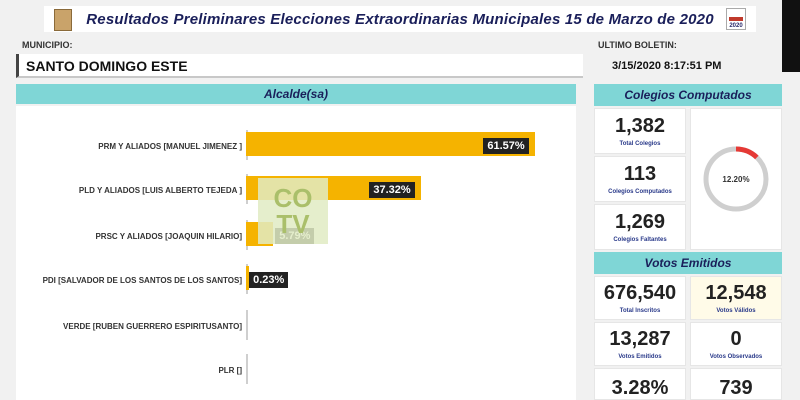 This screenshot has height=400, width=800. What do you see at coordinates (640, 126) in the screenshot?
I see `total-colegios-value: 1,382` at bounding box center [640, 126].